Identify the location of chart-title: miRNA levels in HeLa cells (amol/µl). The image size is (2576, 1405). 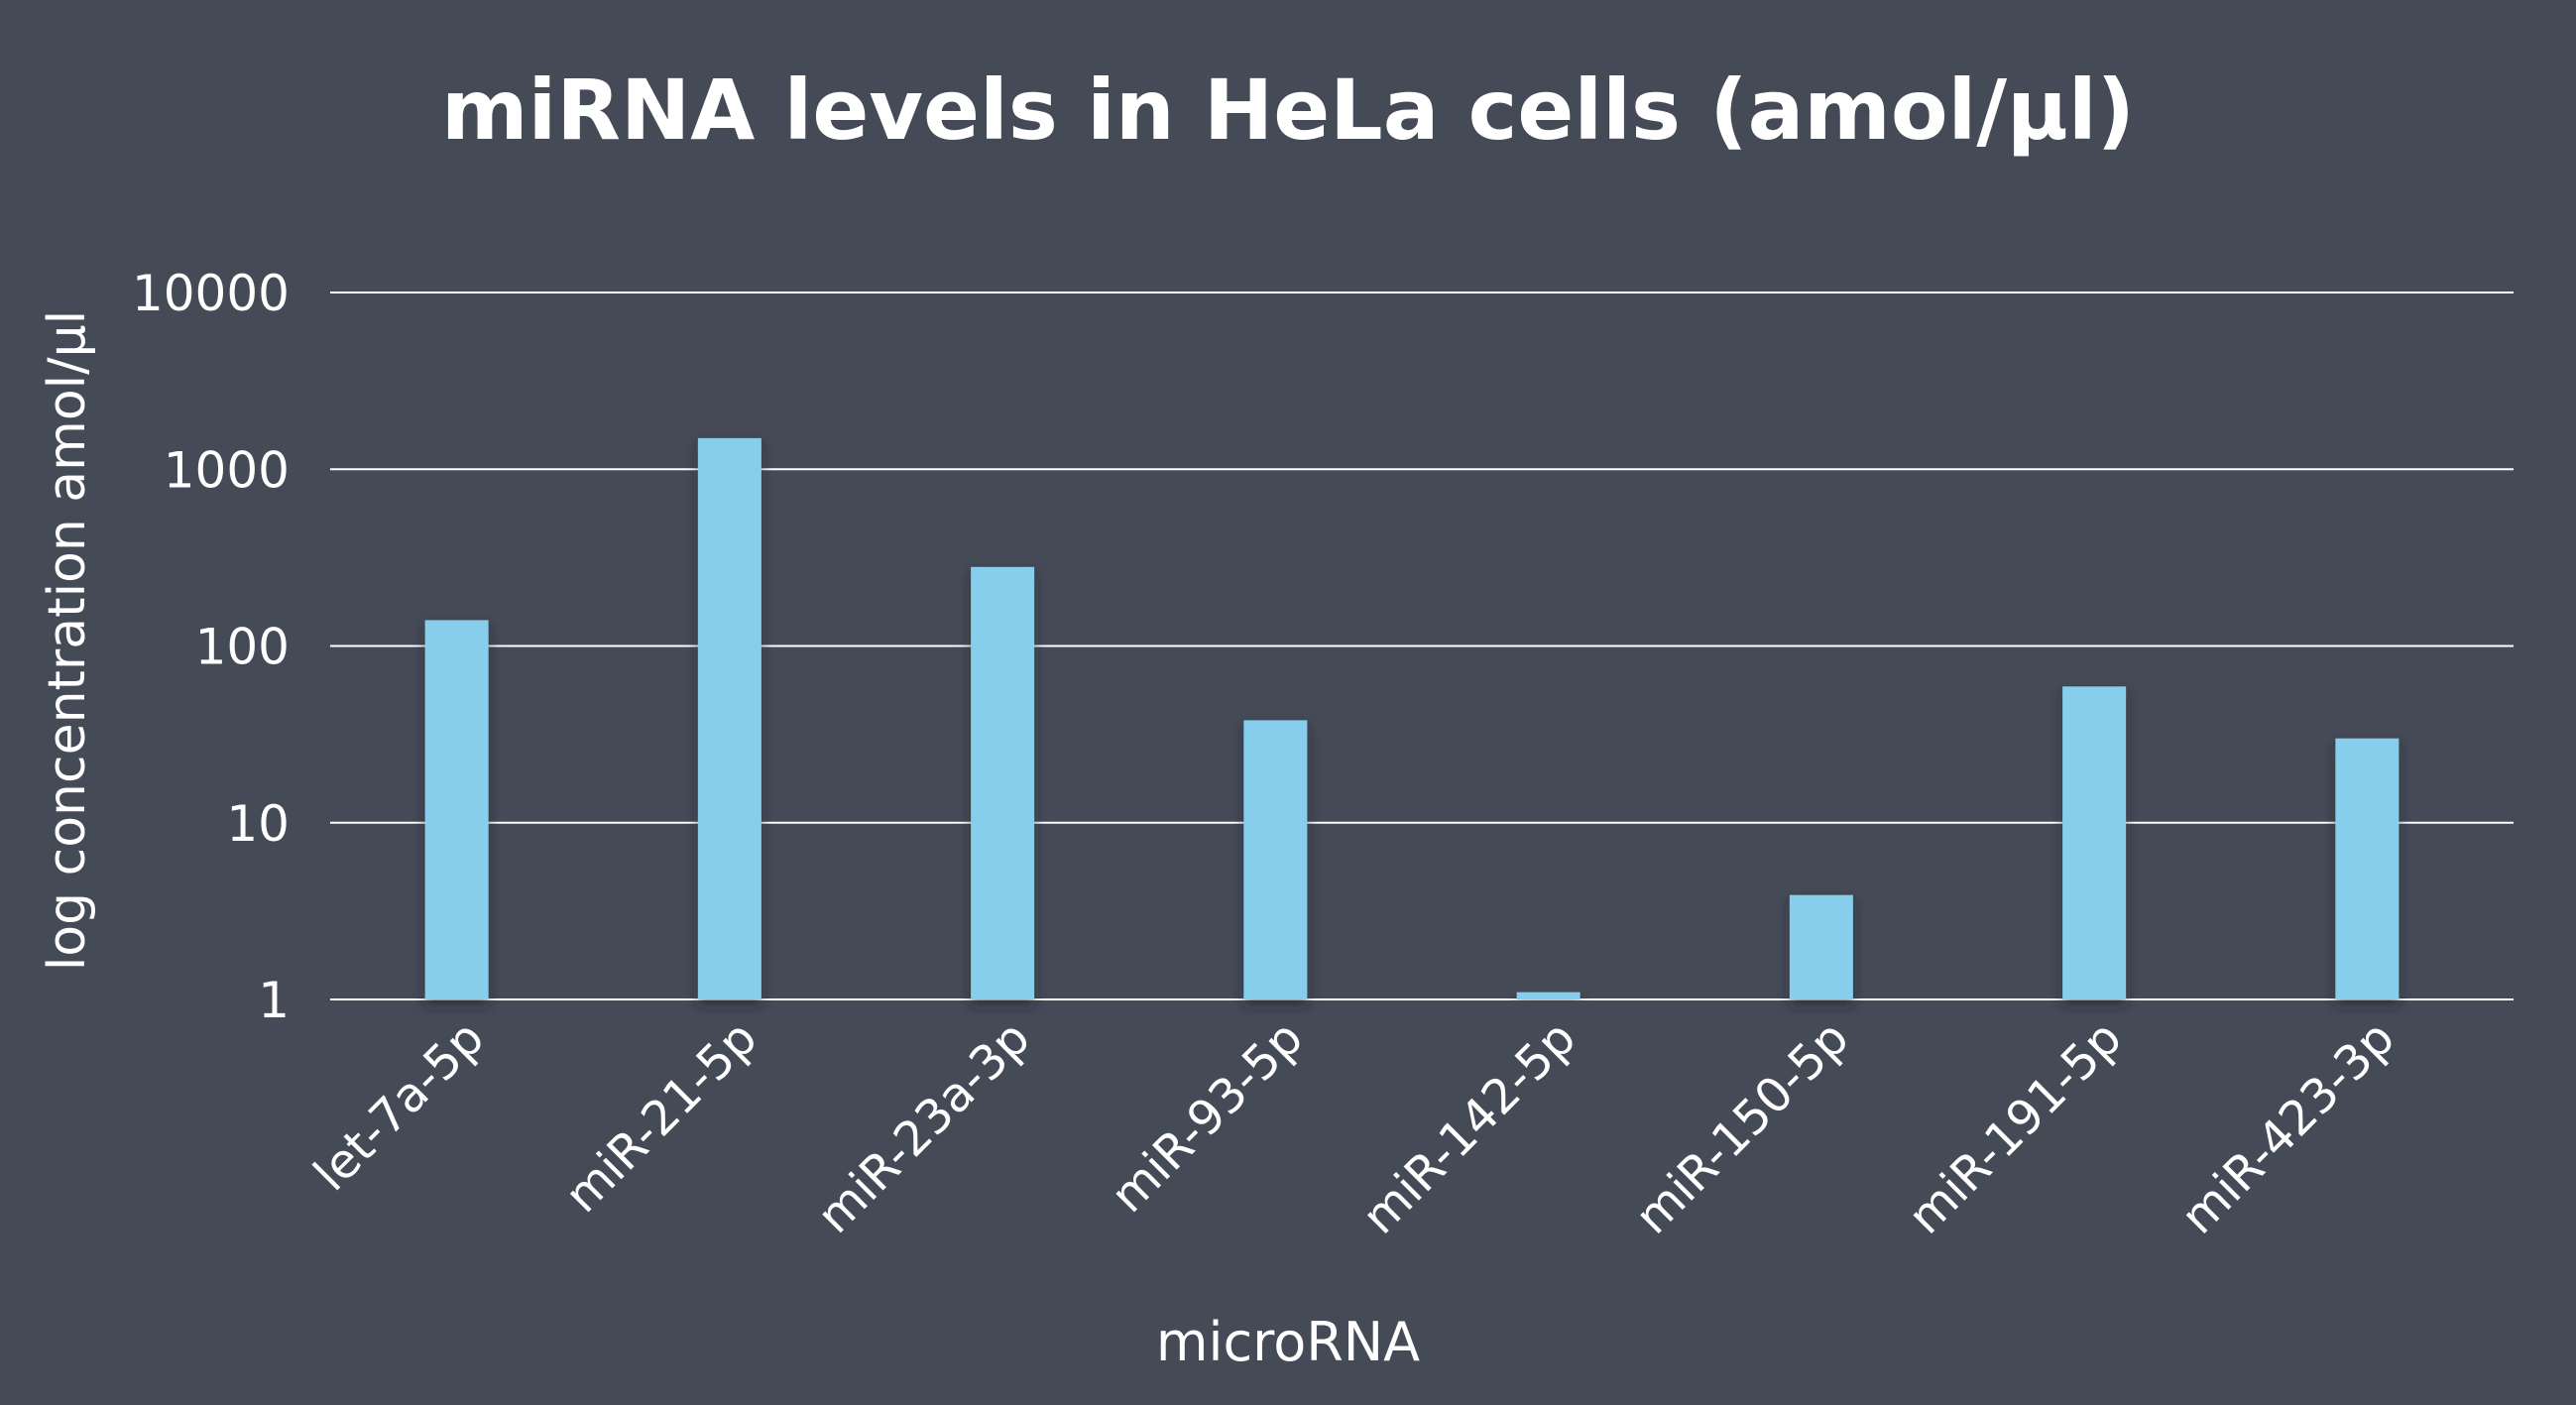
(1288, 110).